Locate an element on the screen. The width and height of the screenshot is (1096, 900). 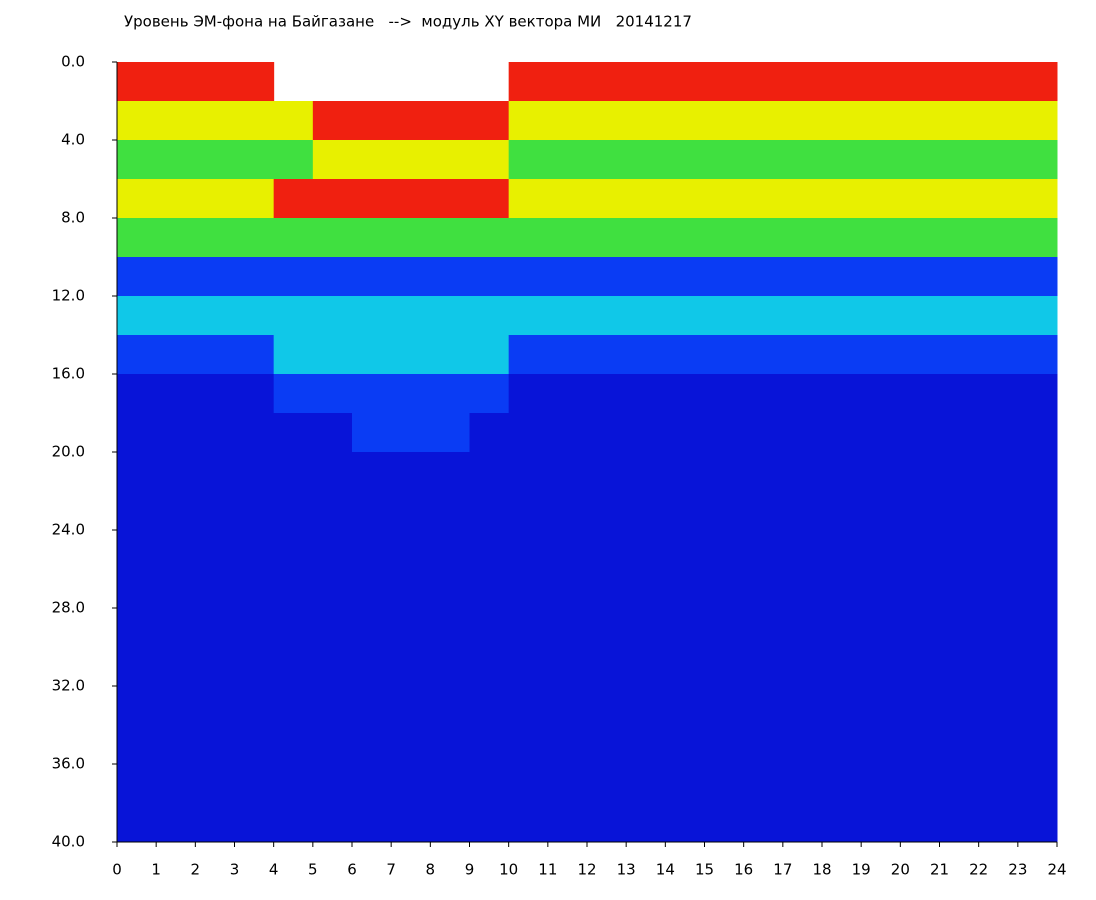
x-tick-label: 21 is located at coordinates (939, 870).